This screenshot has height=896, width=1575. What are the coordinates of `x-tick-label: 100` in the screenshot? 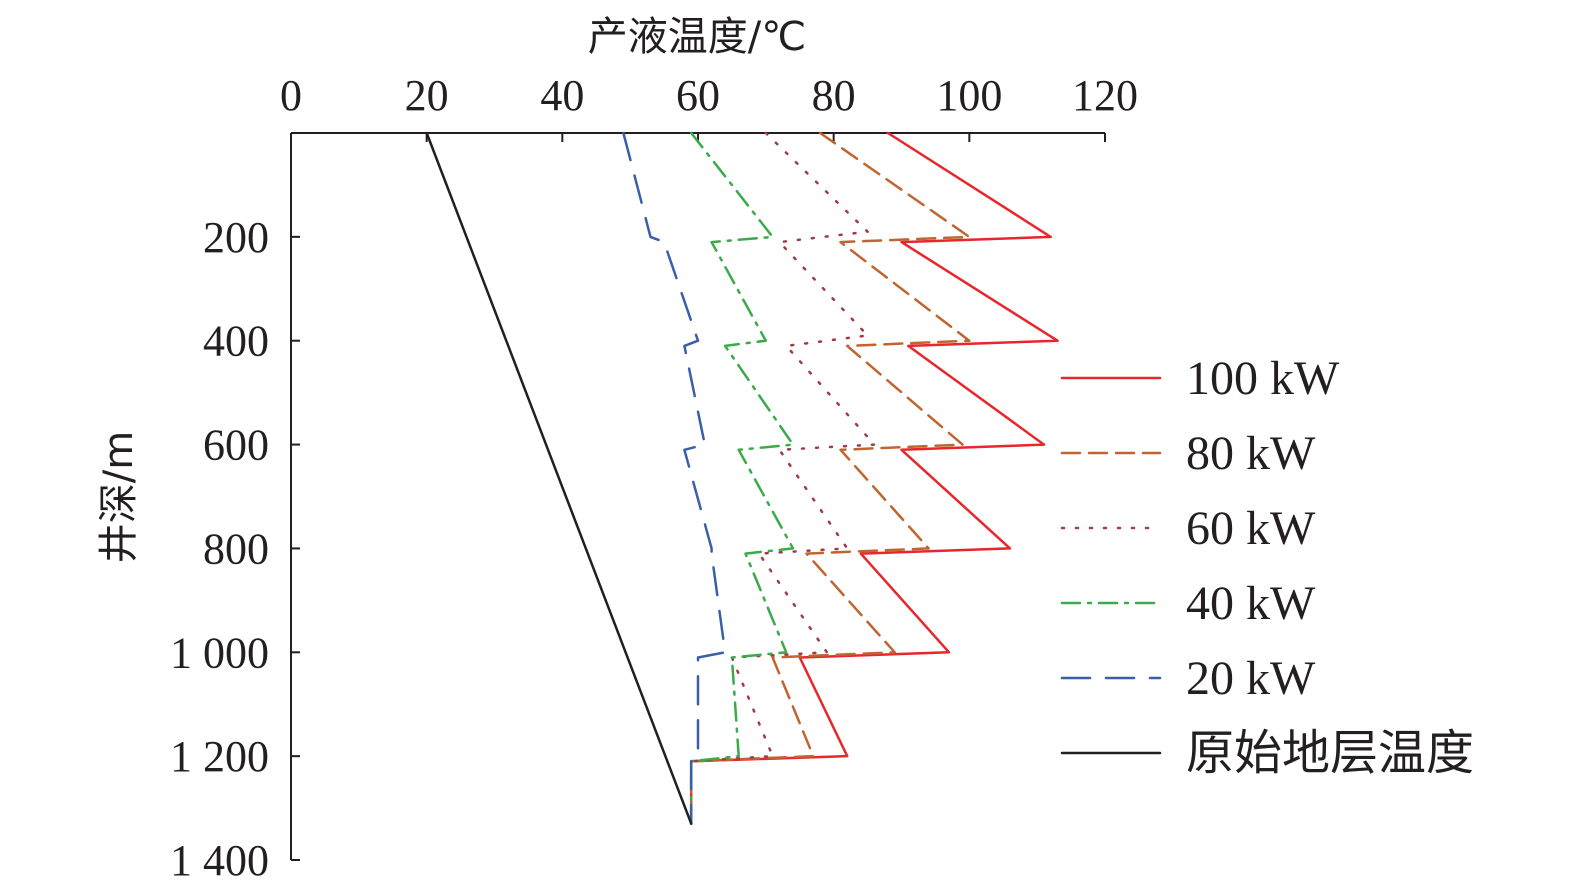 It's located at (969, 95).